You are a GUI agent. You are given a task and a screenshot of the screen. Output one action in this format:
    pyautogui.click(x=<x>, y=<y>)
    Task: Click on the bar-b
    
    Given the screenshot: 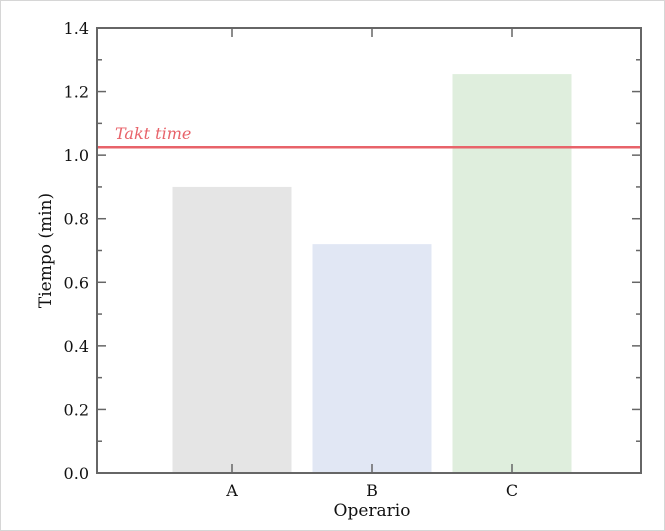 What is the action you would take?
    pyautogui.click(x=372, y=358)
    